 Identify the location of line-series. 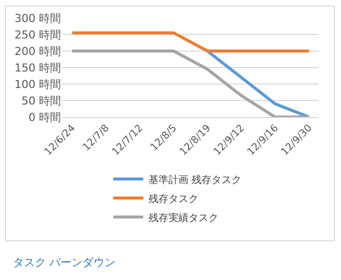
(258, 83).